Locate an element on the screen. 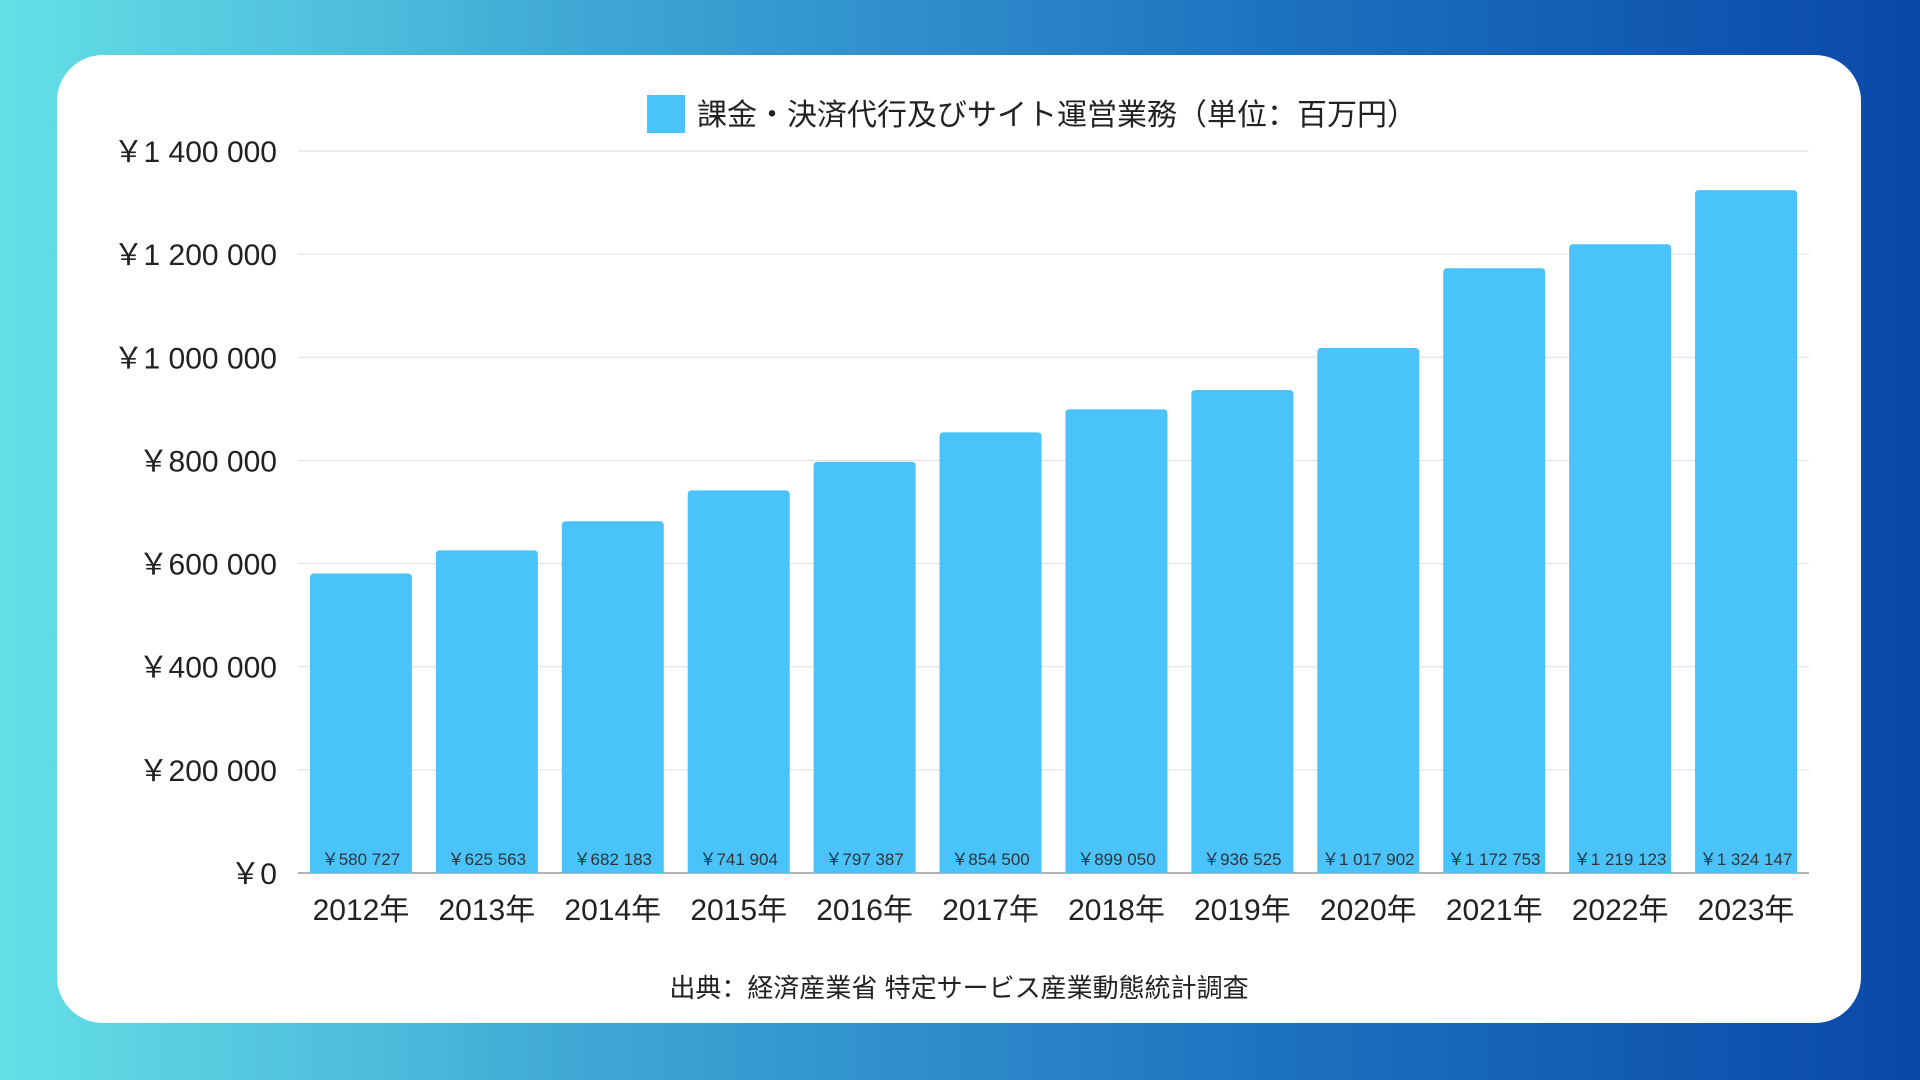 The image size is (1920, 1080). legend-label: 課金・決済代行及びサイト運営業務（単位：百万円） is located at coordinates (1057, 115).